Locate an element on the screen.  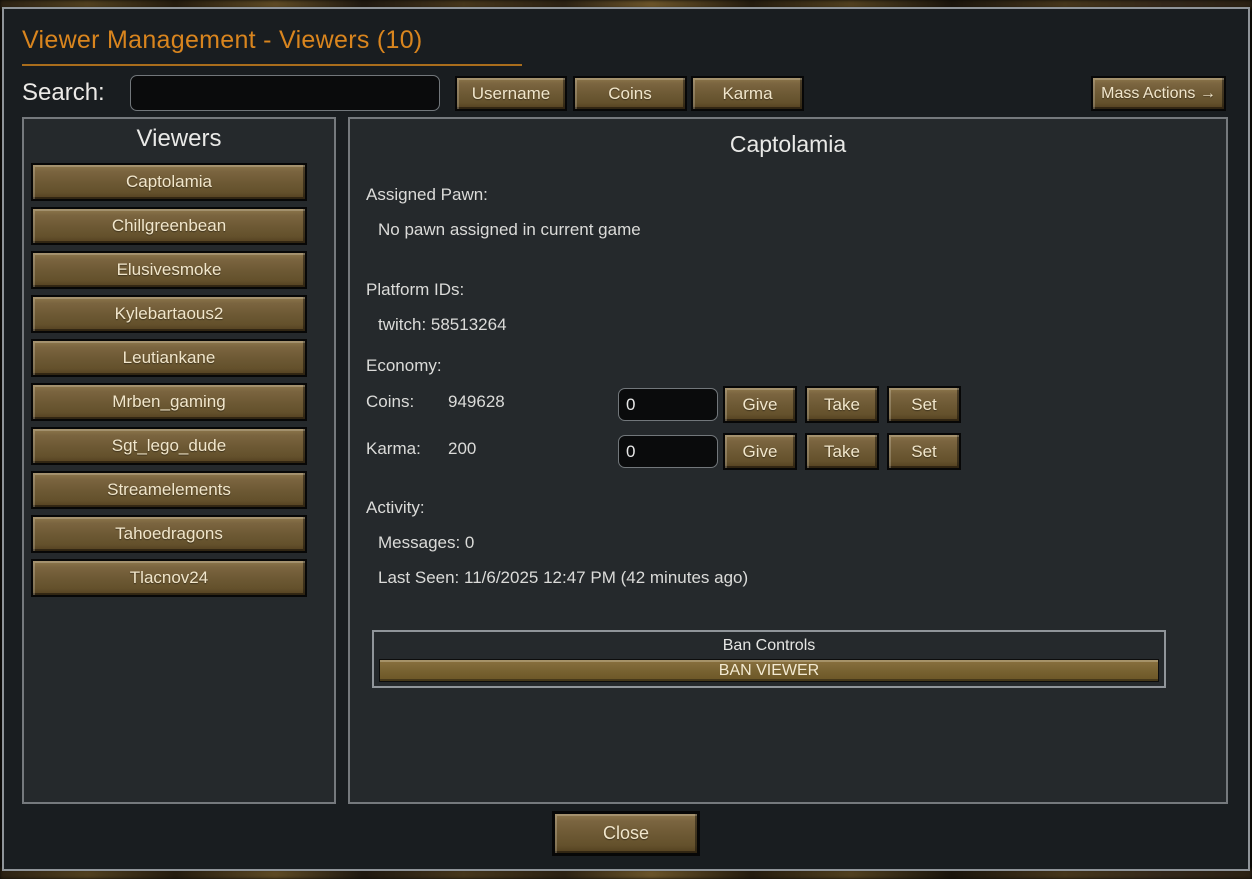
coins-amount-input is located at coordinates (668, 404).